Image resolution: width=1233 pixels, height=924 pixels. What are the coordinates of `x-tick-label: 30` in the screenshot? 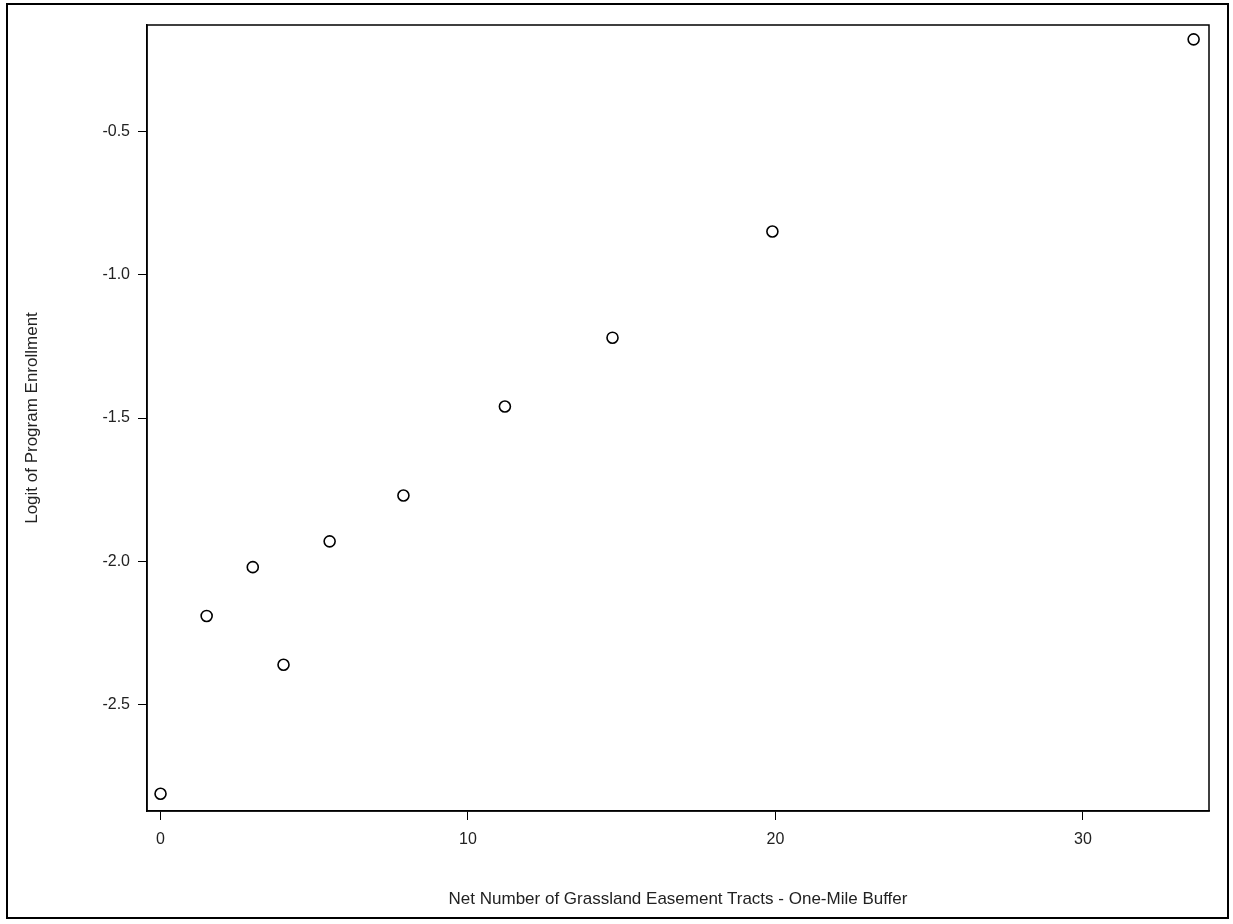 It's located at (1083, 839).